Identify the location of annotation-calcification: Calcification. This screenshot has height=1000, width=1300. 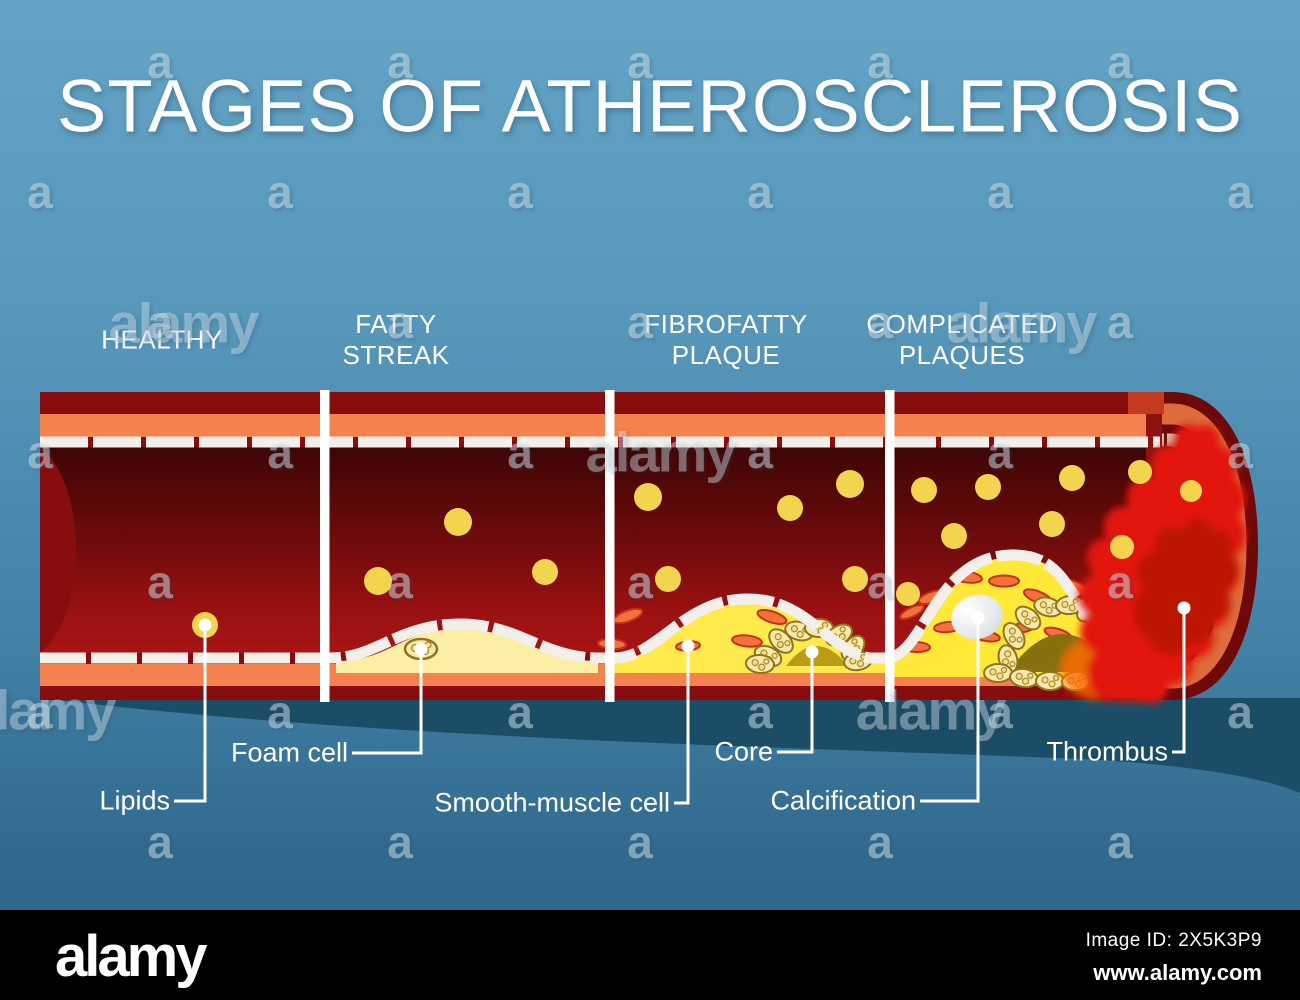
(843, 800).